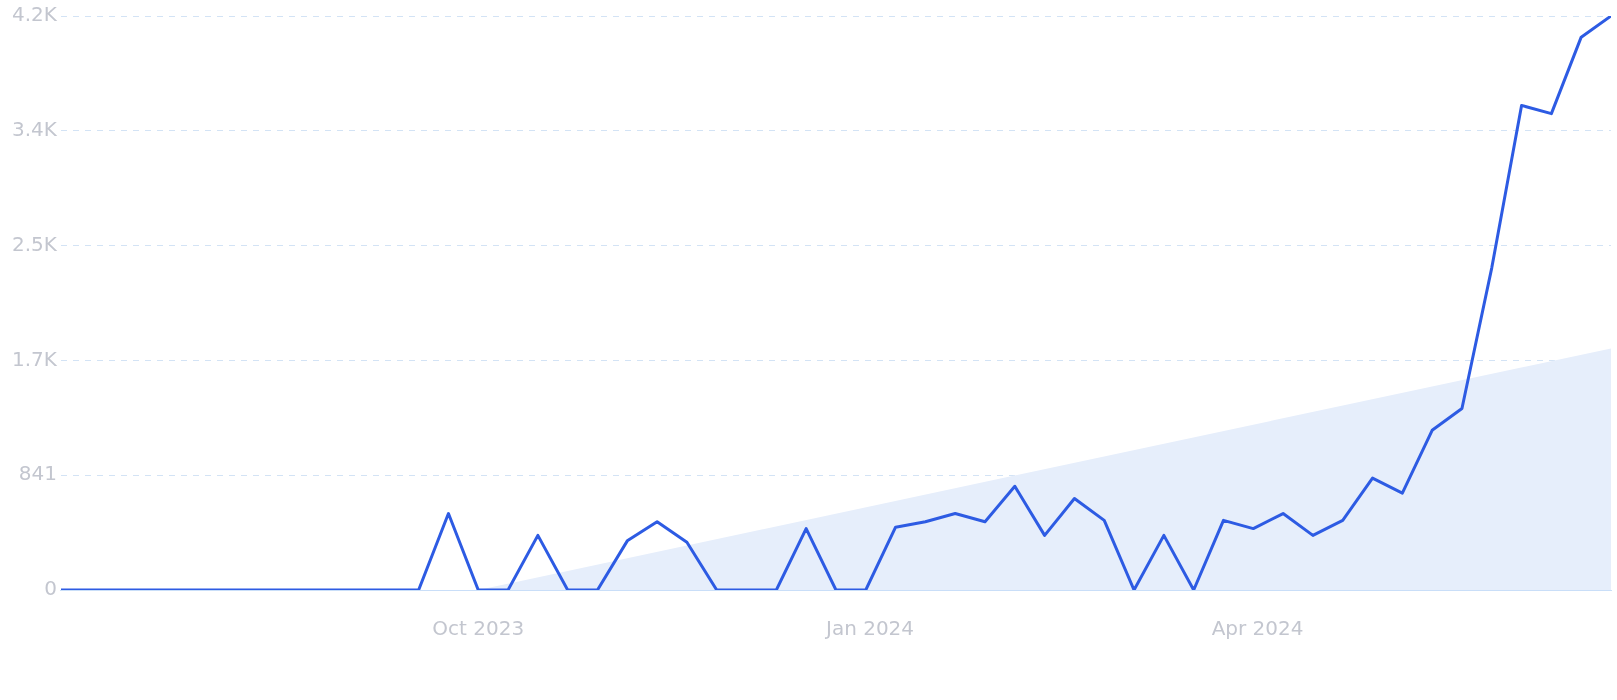 The image size is (1617, 700). What do you see at coordinates (37, 473) in the screenshot?
I see `y-tick-label: 841` at bounding box center [37, 473].